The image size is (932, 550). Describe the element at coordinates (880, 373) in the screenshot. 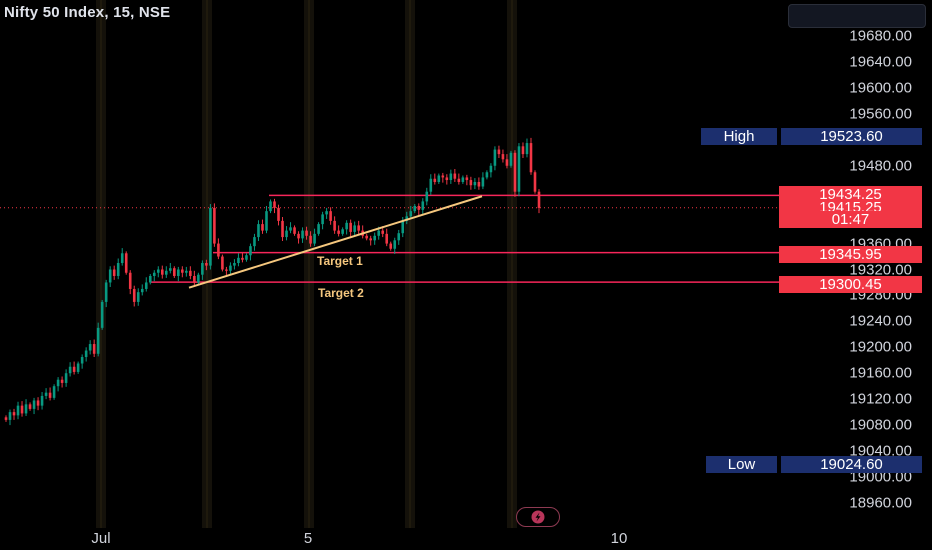

I see `price-tick-label: 19160.00` at that location.